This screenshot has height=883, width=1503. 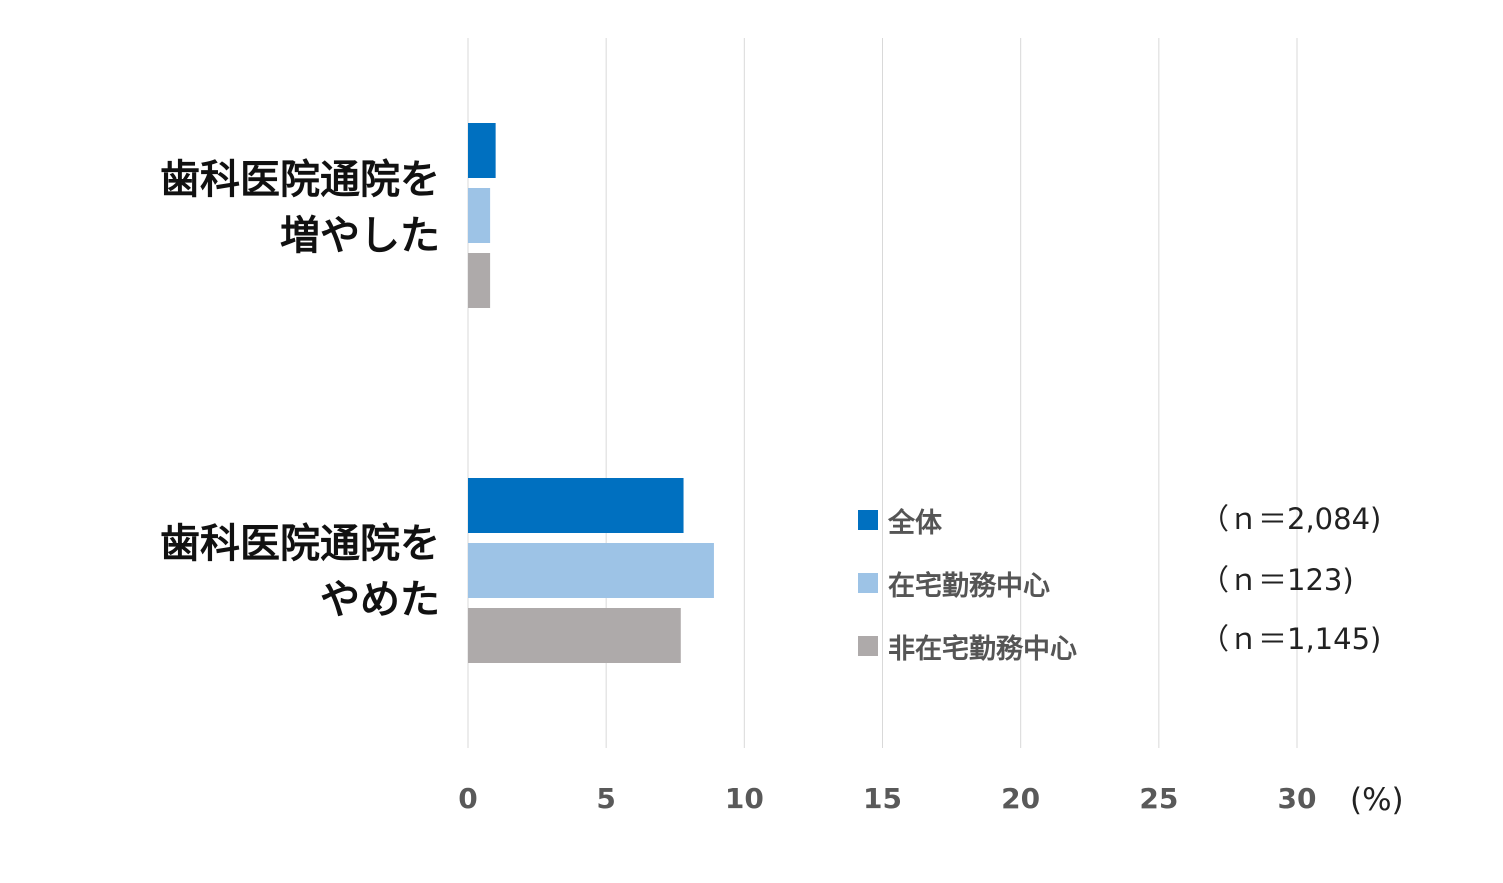 I want to click on legend-n-remote: （ｎ＝123), so click(x=1277, y=580).